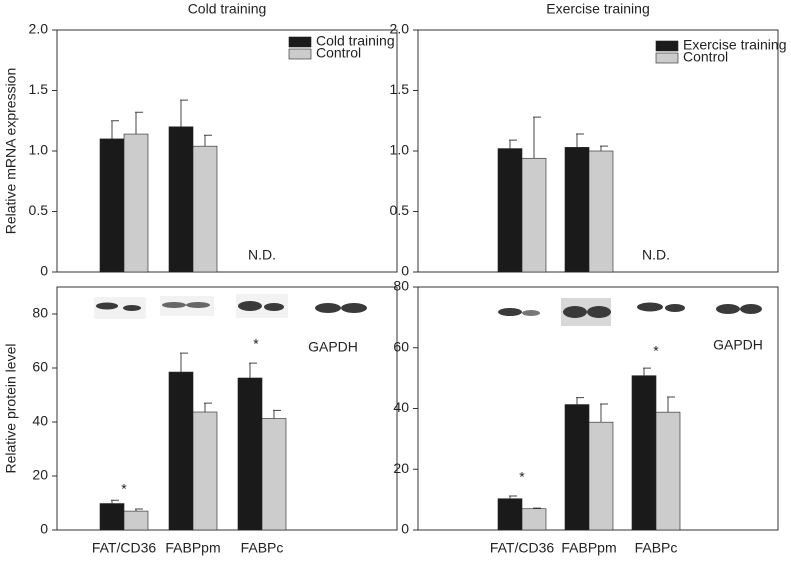 Image resolution: width=791 pixels, height=566 pixels. I want to click on chart-title: Exercise training, so click(598, 9).